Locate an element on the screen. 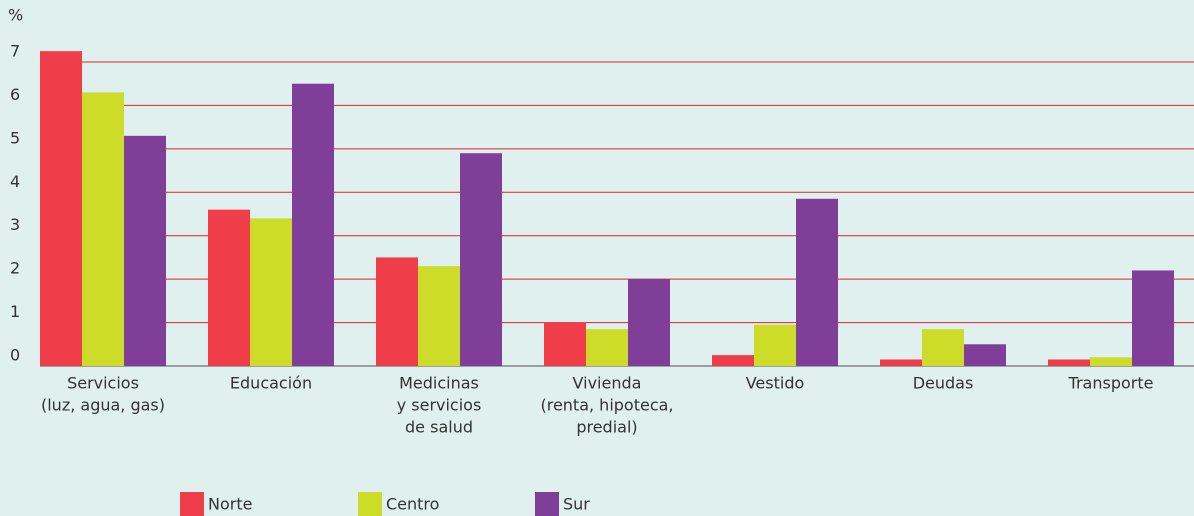  y-tick-label: 1 is located at coordinates (15, 311).